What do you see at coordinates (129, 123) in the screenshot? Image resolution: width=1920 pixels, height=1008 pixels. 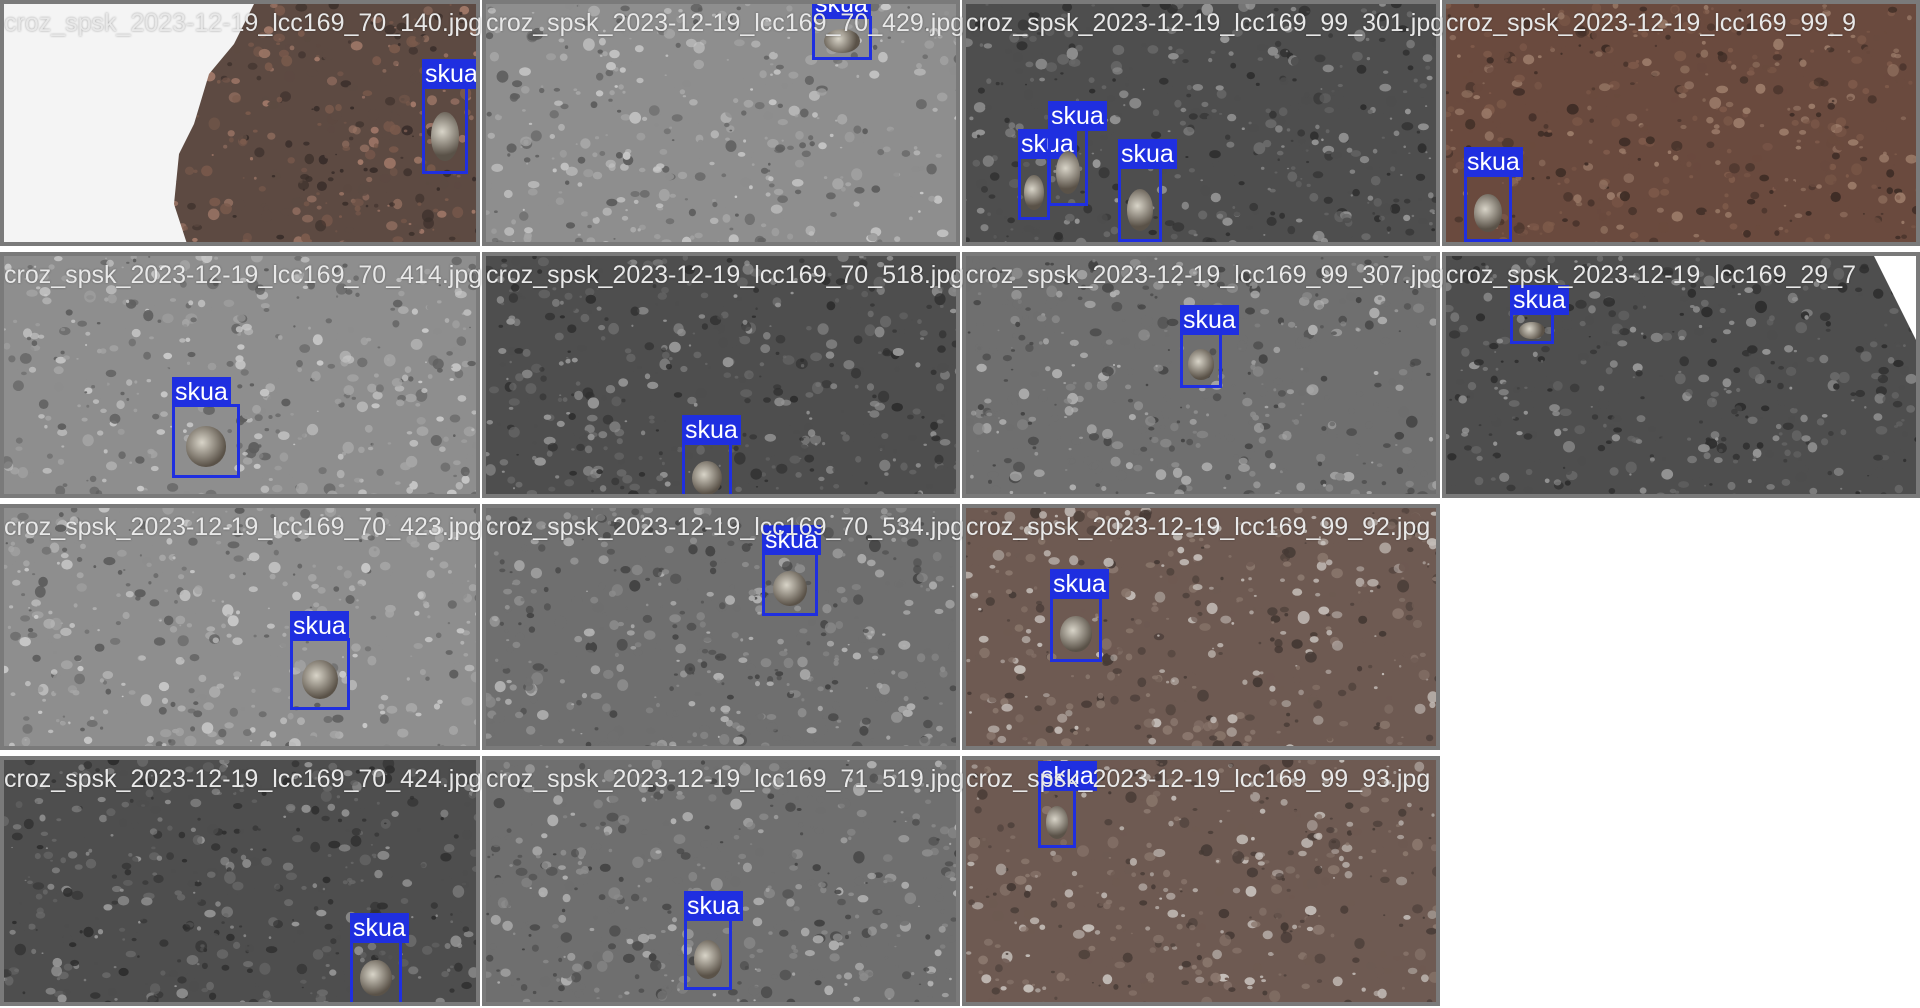 I see `snow-patch` at bounding box center [129, 123].